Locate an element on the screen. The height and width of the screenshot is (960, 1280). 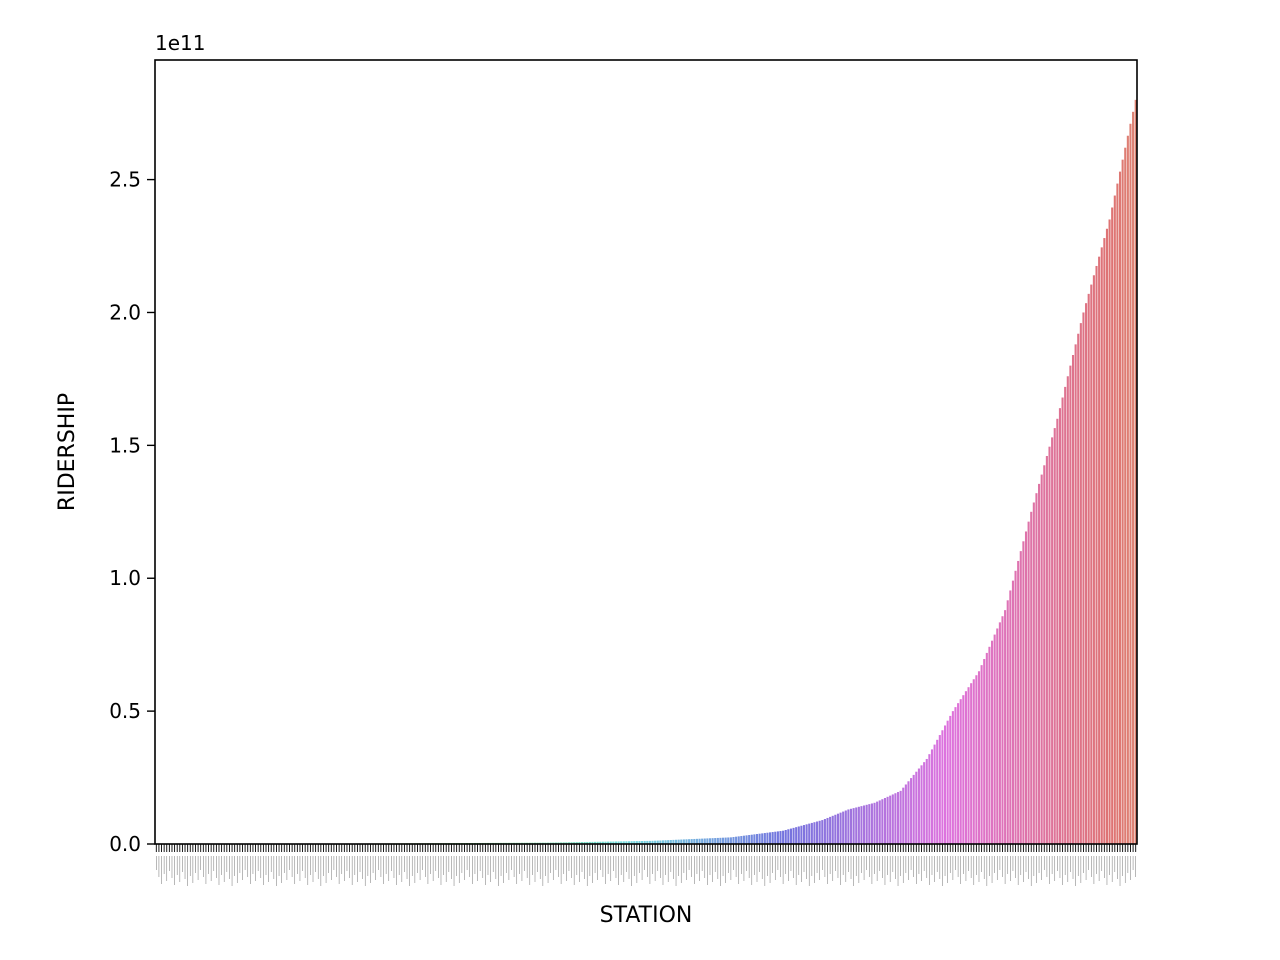
y-tick-label: 2.0 is located at coordinates (125, 312).